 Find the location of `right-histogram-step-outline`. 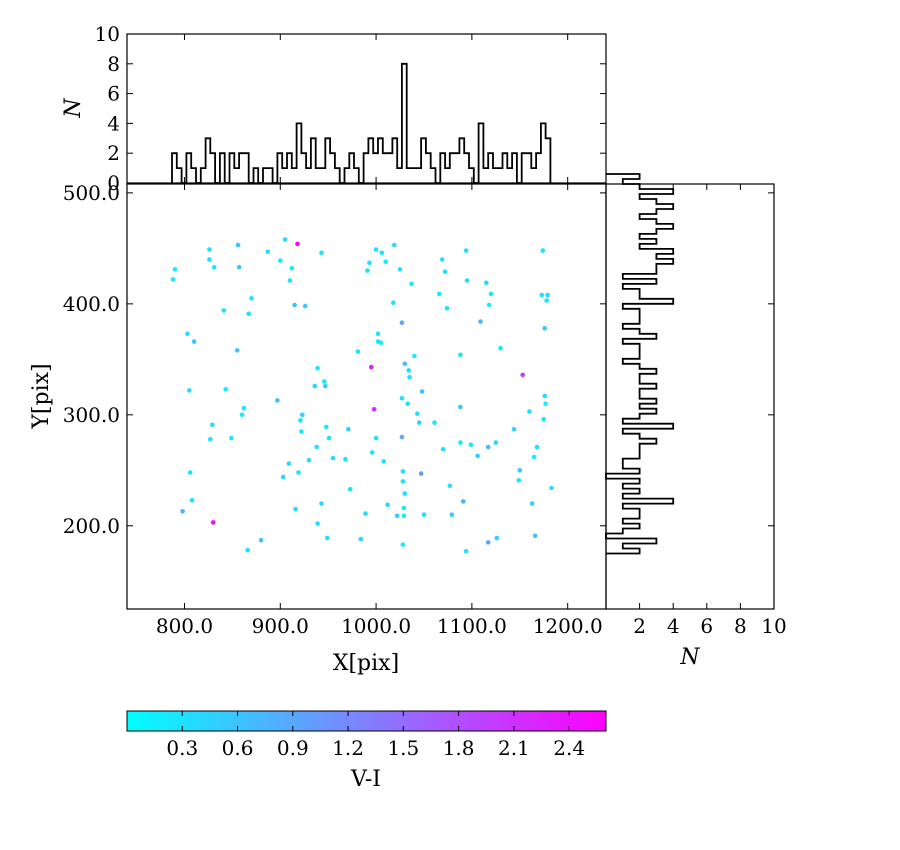

right-histogram-step-outline is located at coordinates (640, 364).